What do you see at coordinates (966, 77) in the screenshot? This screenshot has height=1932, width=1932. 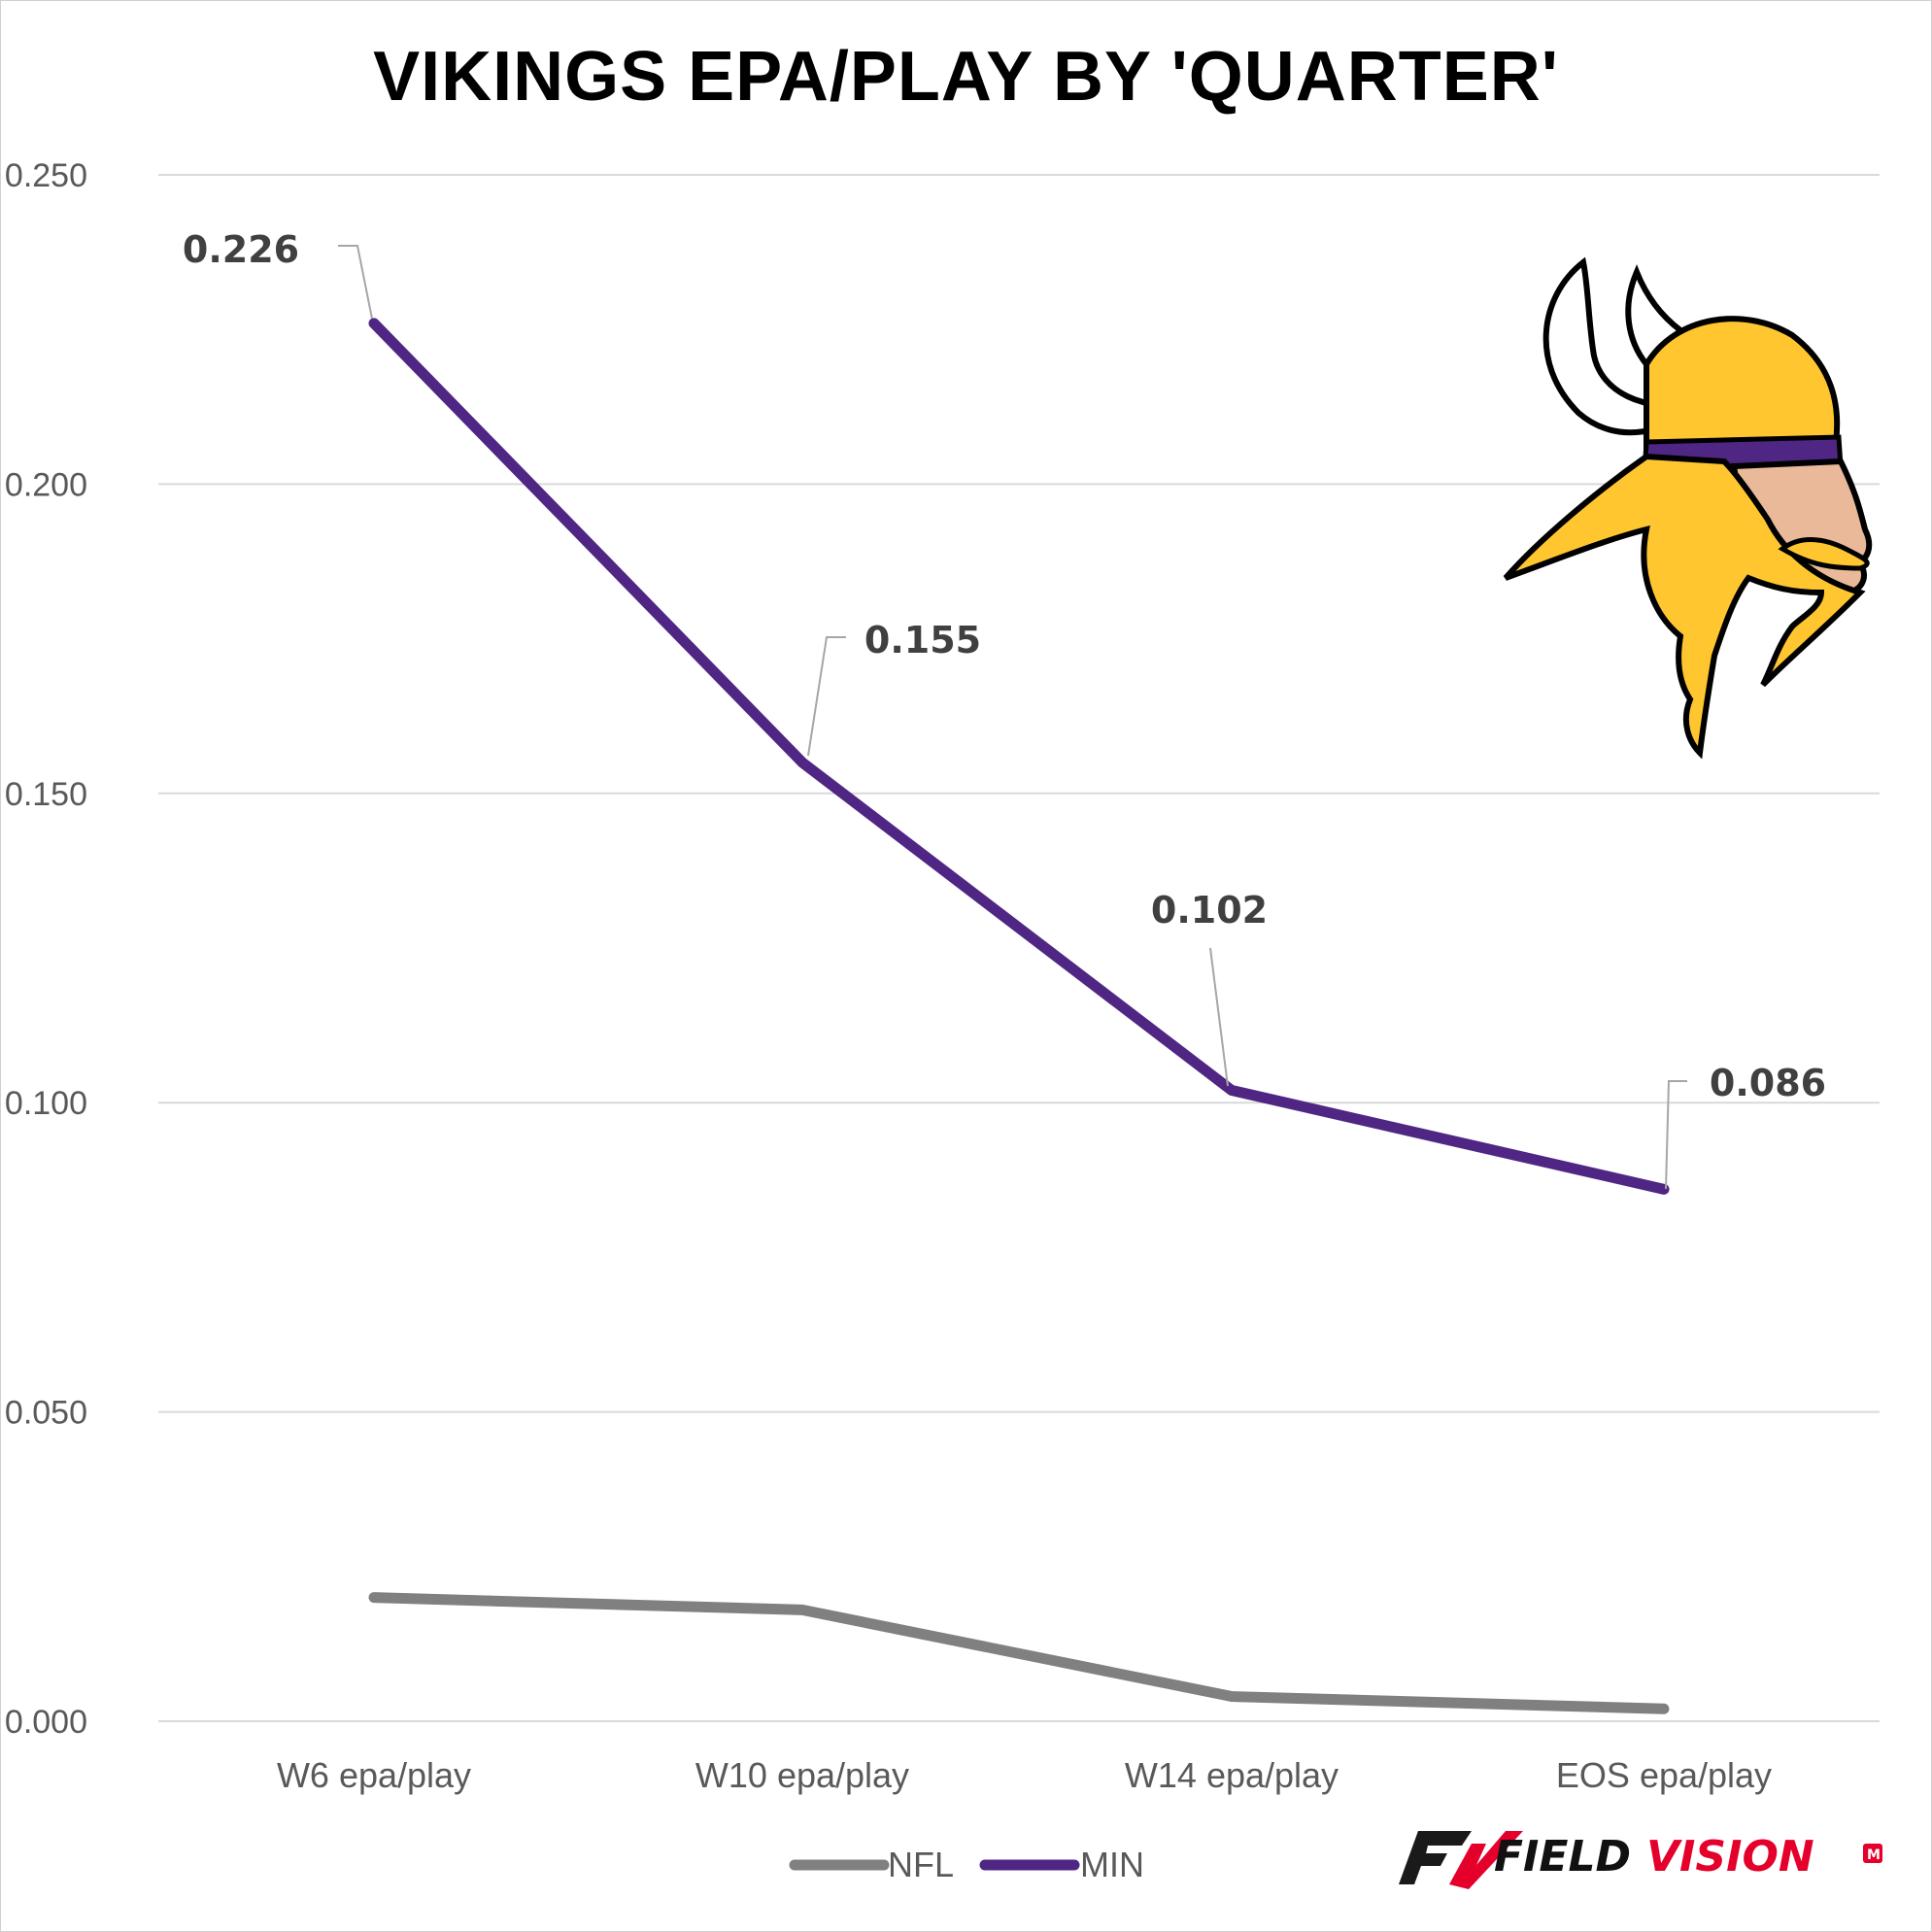 I see `chart-title: VIKINGS EPA/PLAY BY 'QUARTER'` at bounding box center [966, 77].